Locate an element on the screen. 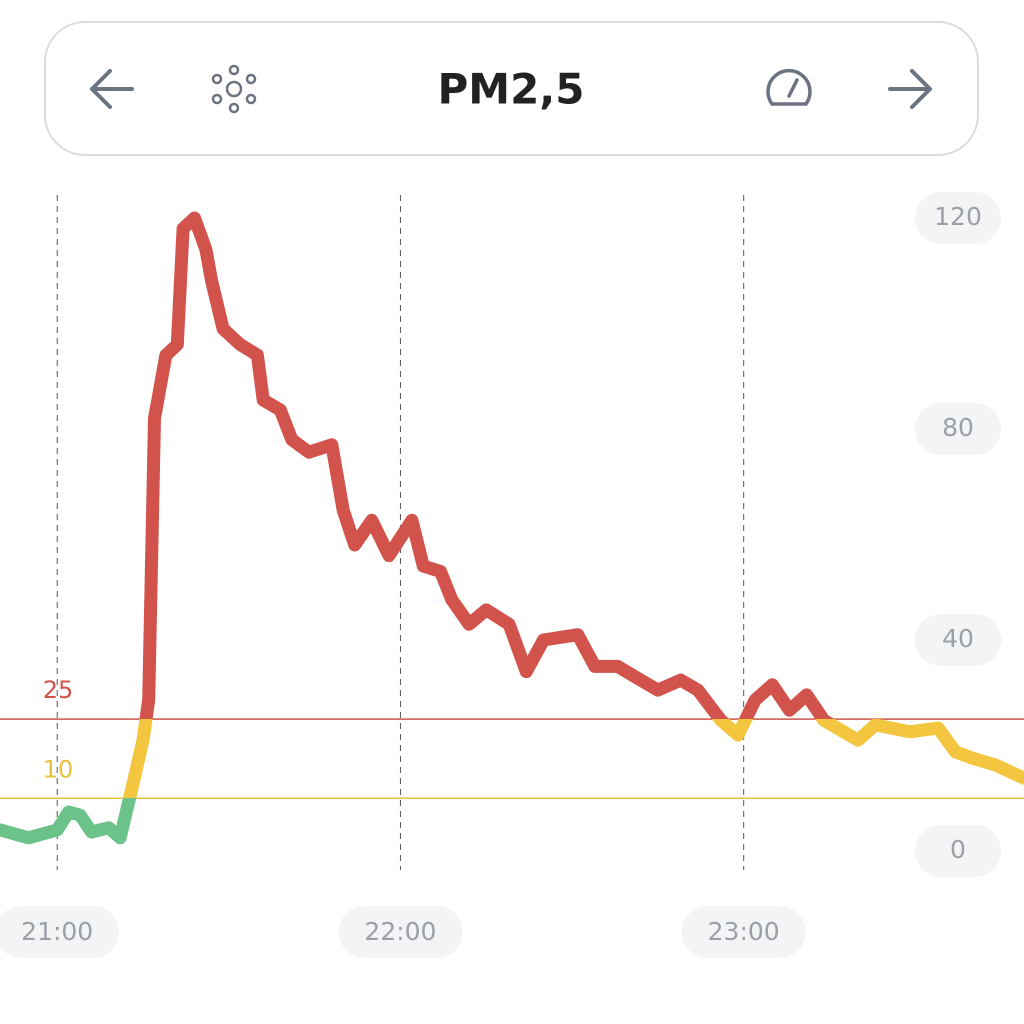  y-tick-label: 120 is located at coordinates (958, 216).